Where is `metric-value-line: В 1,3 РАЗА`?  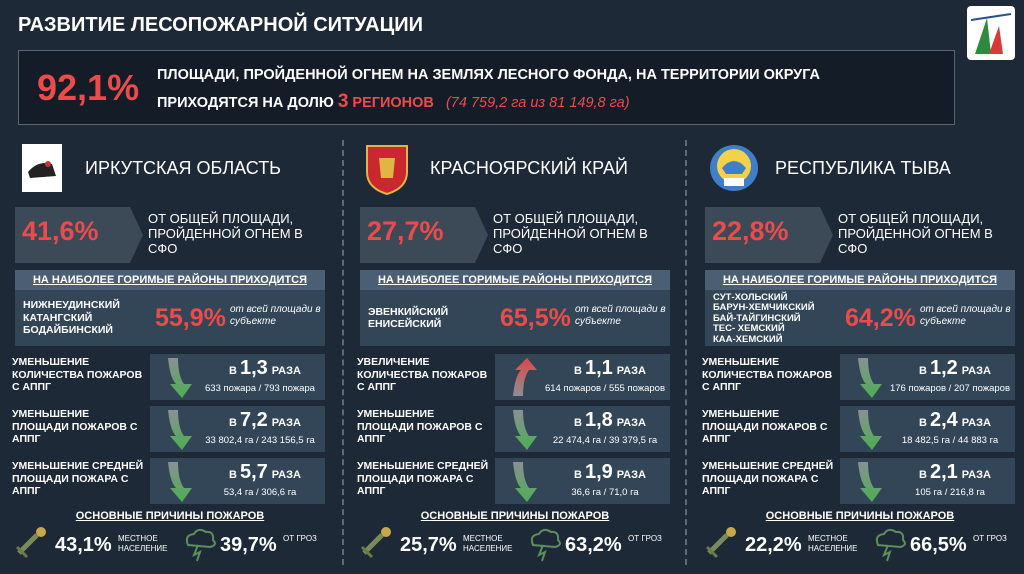 metric-value-line: В 1,3 РАЗА is located at coordinates (265, 368).